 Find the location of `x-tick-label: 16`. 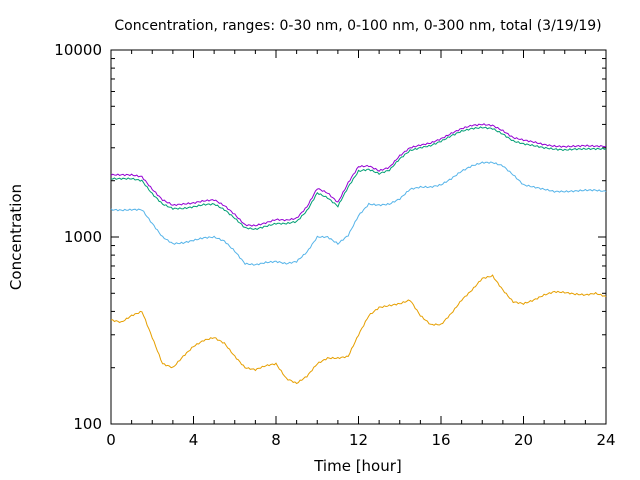

x-tick-label: 16 is located at coordinates (440, 440).